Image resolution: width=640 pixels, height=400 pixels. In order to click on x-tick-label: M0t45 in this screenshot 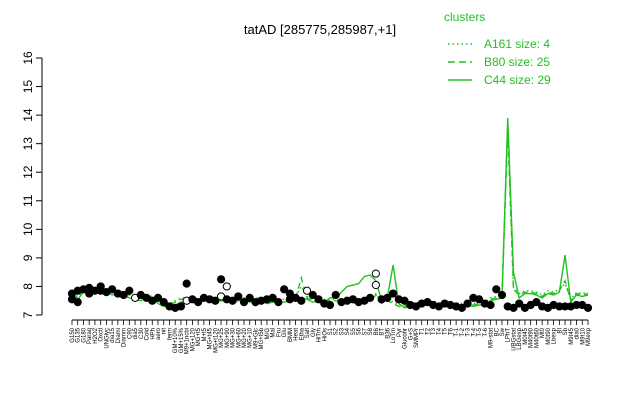, I will do `click(526, 335)`.